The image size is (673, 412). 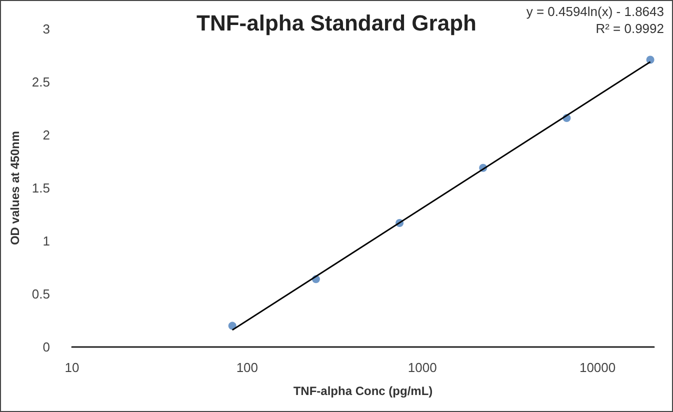 What do you see at coordinates (650, 60) in the screenshot?
I see `point` at bounding box center [650, 60].